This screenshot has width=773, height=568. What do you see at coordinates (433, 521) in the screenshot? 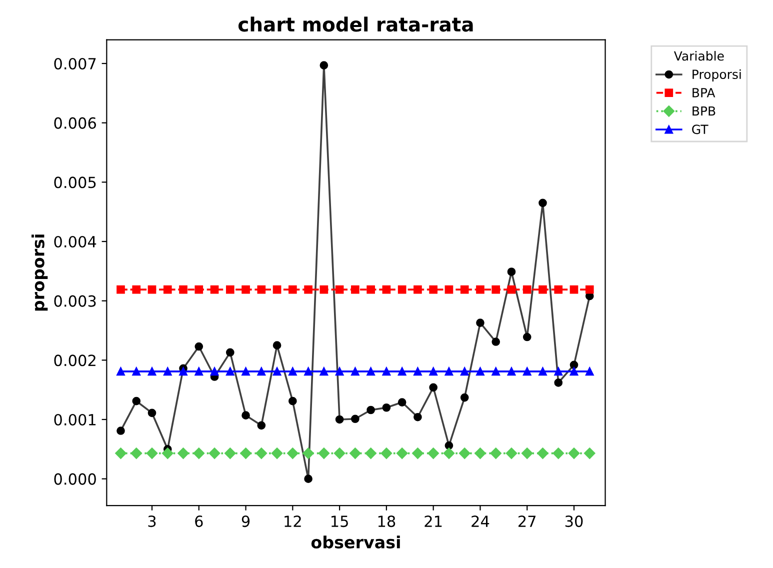
I see `x-tick-label: 21` at bounding box center [433, 521].